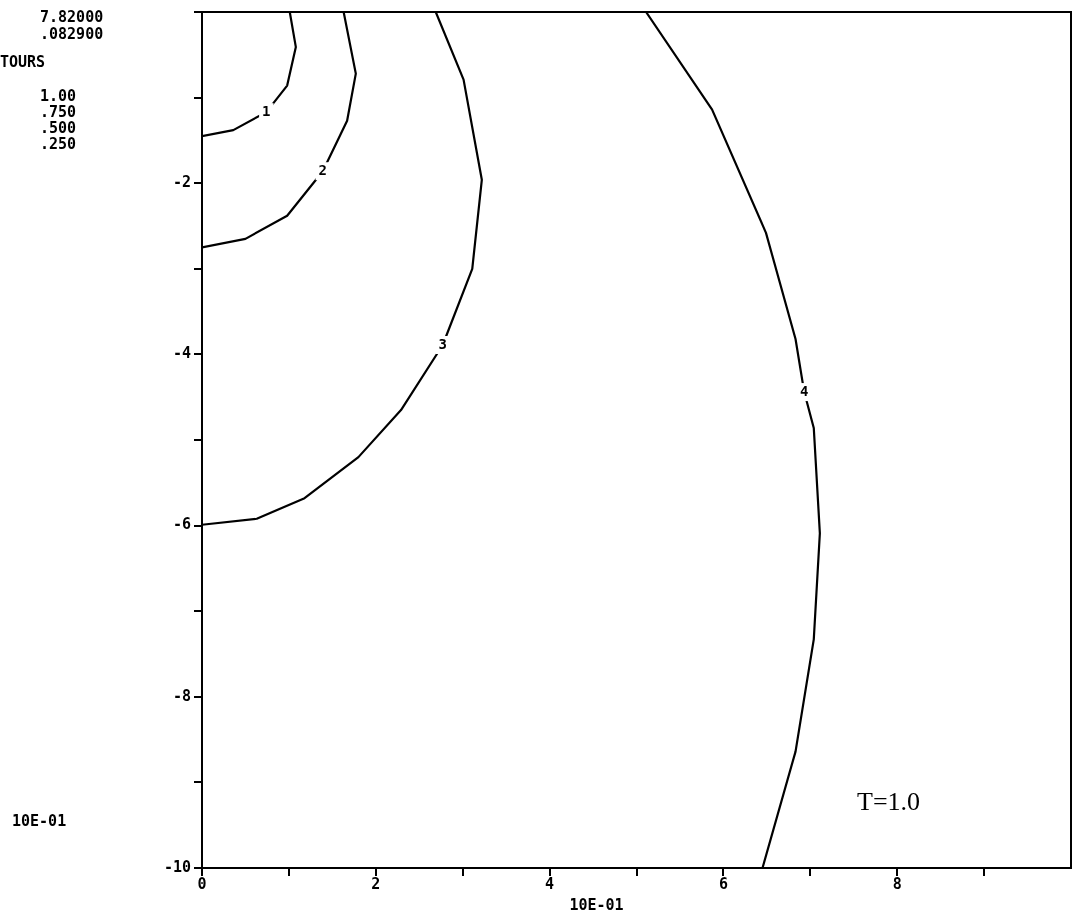 This screenshot has width=1074, height=920. What do you see at coordinates (39, 820) in the screenshot?
I see `text: 10E-01` at bounding box center [39, 820].